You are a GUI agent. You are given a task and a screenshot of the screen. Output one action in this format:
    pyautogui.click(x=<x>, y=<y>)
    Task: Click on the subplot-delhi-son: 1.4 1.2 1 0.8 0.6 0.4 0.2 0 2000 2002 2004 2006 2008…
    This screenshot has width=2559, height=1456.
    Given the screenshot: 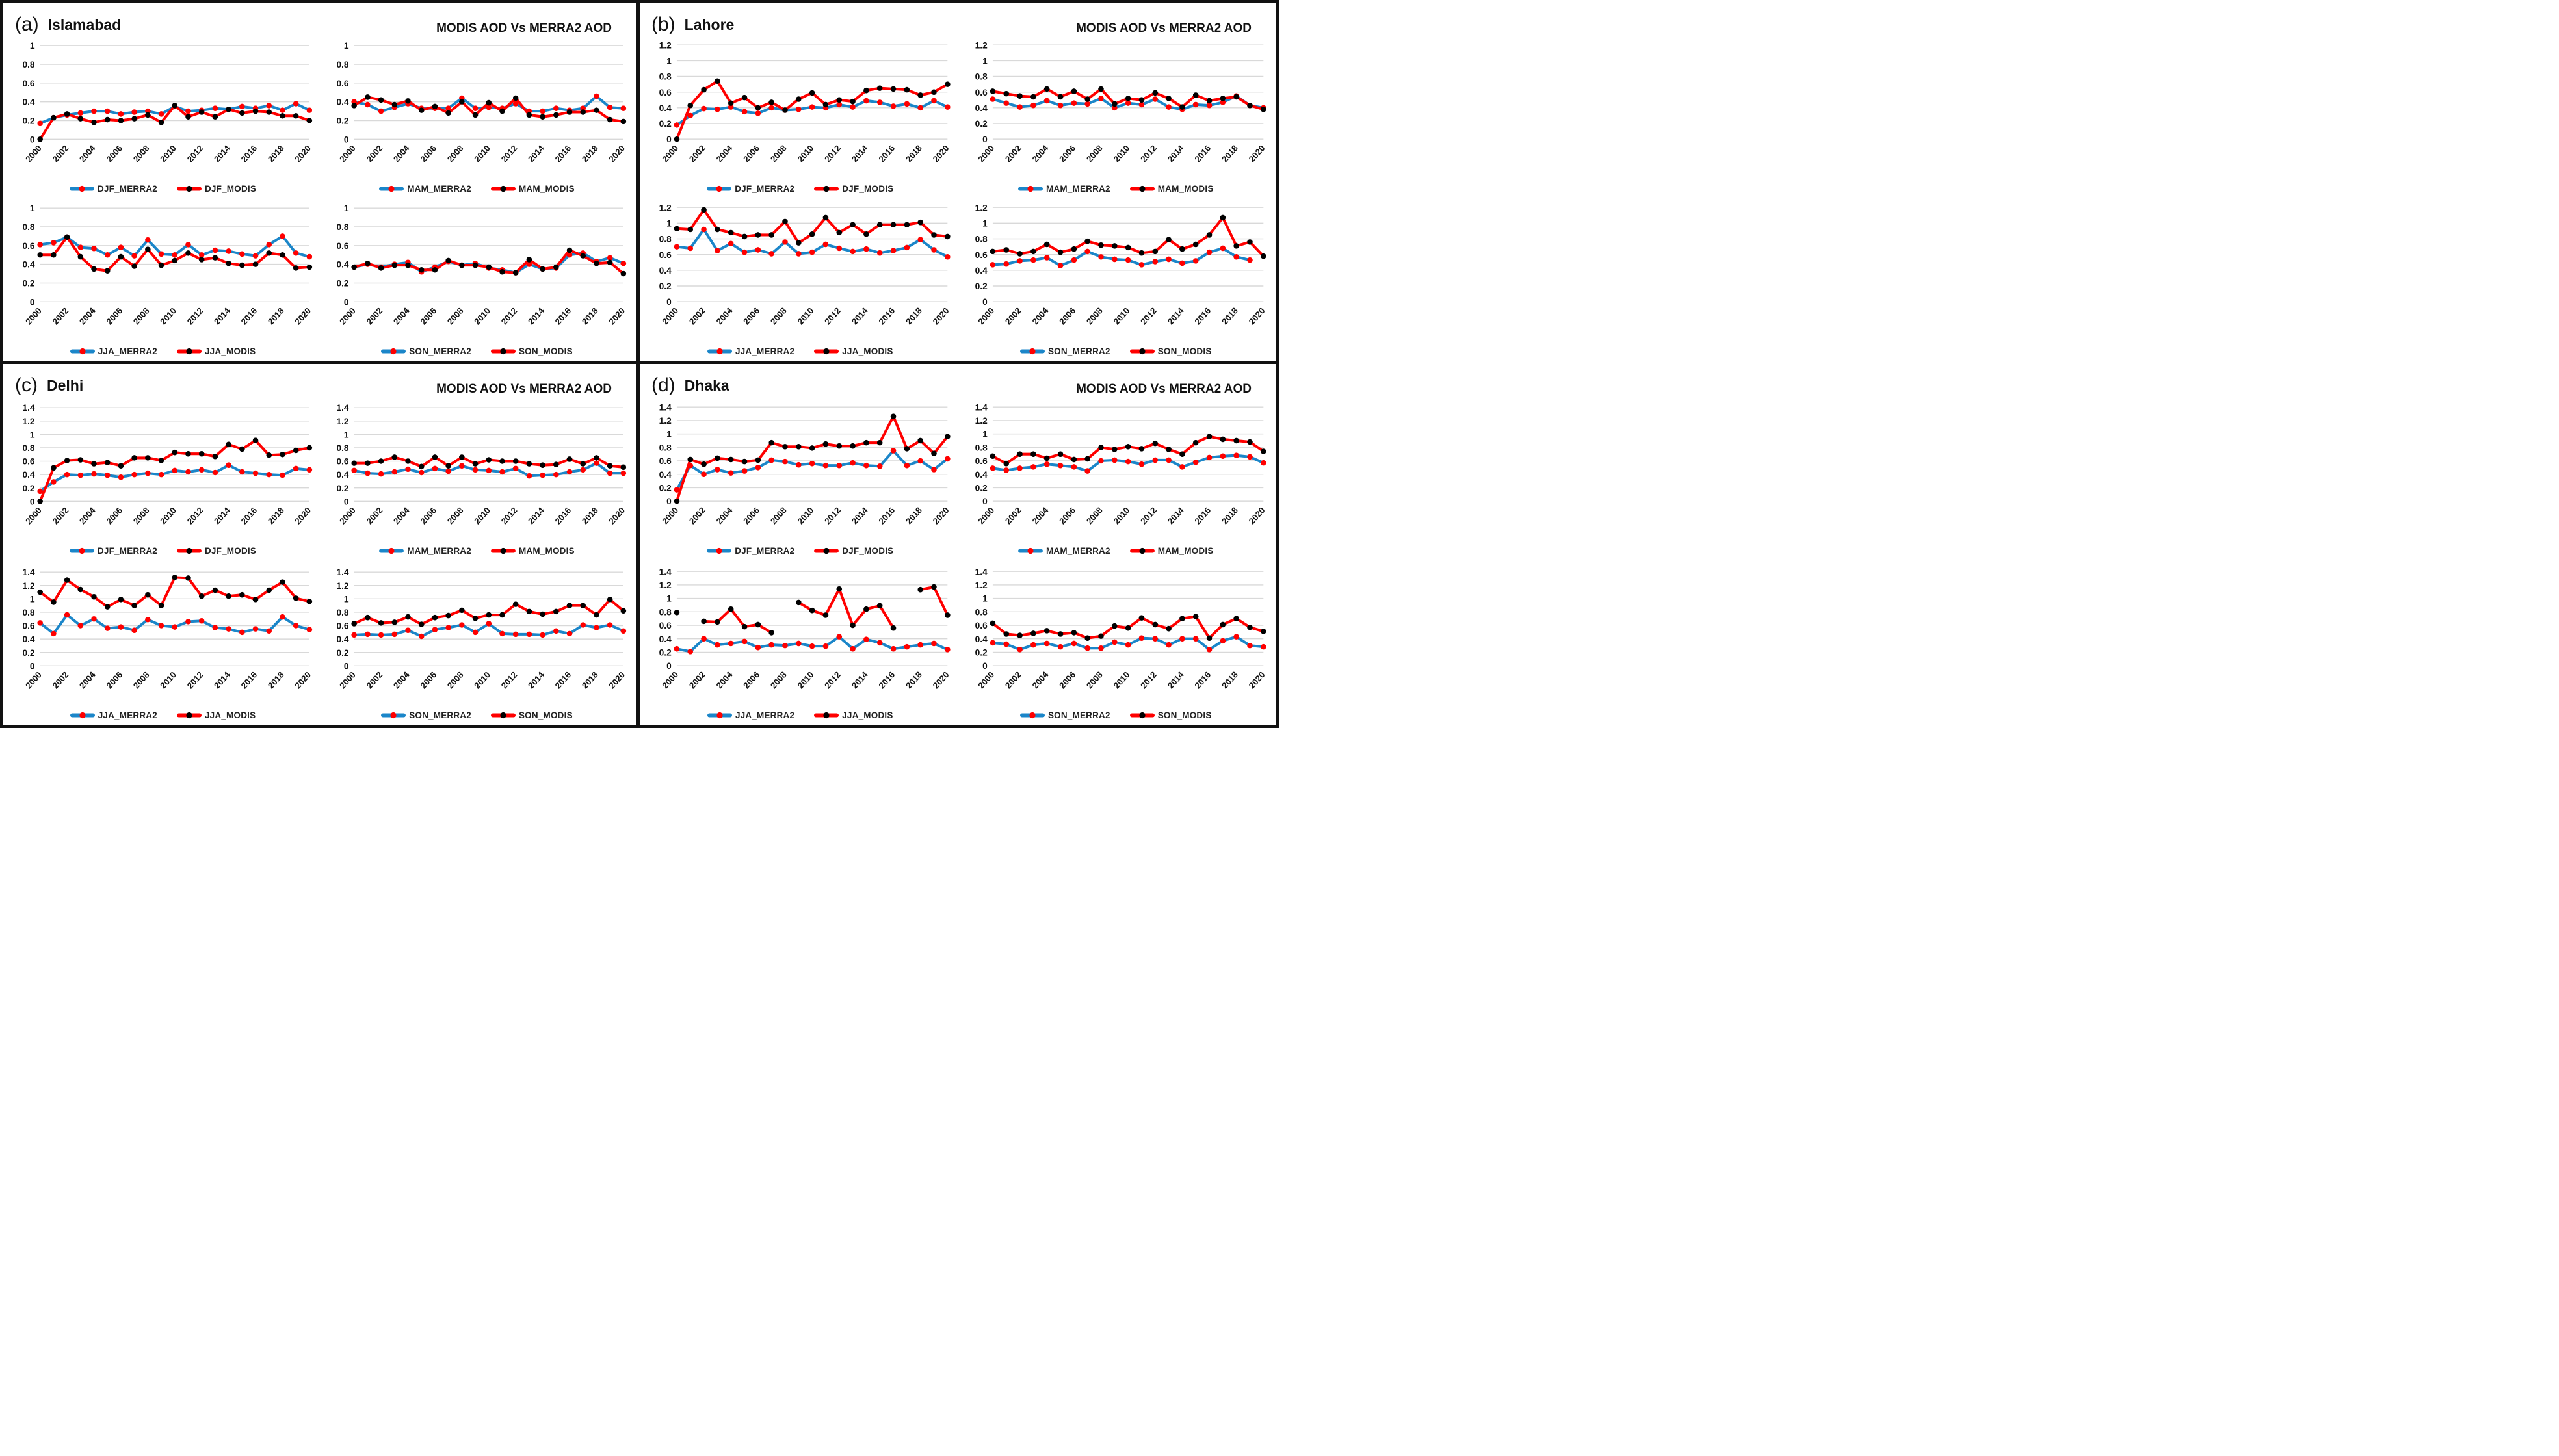 What is the action you would take?
    pyautogui.click(x=477, y=642)
    